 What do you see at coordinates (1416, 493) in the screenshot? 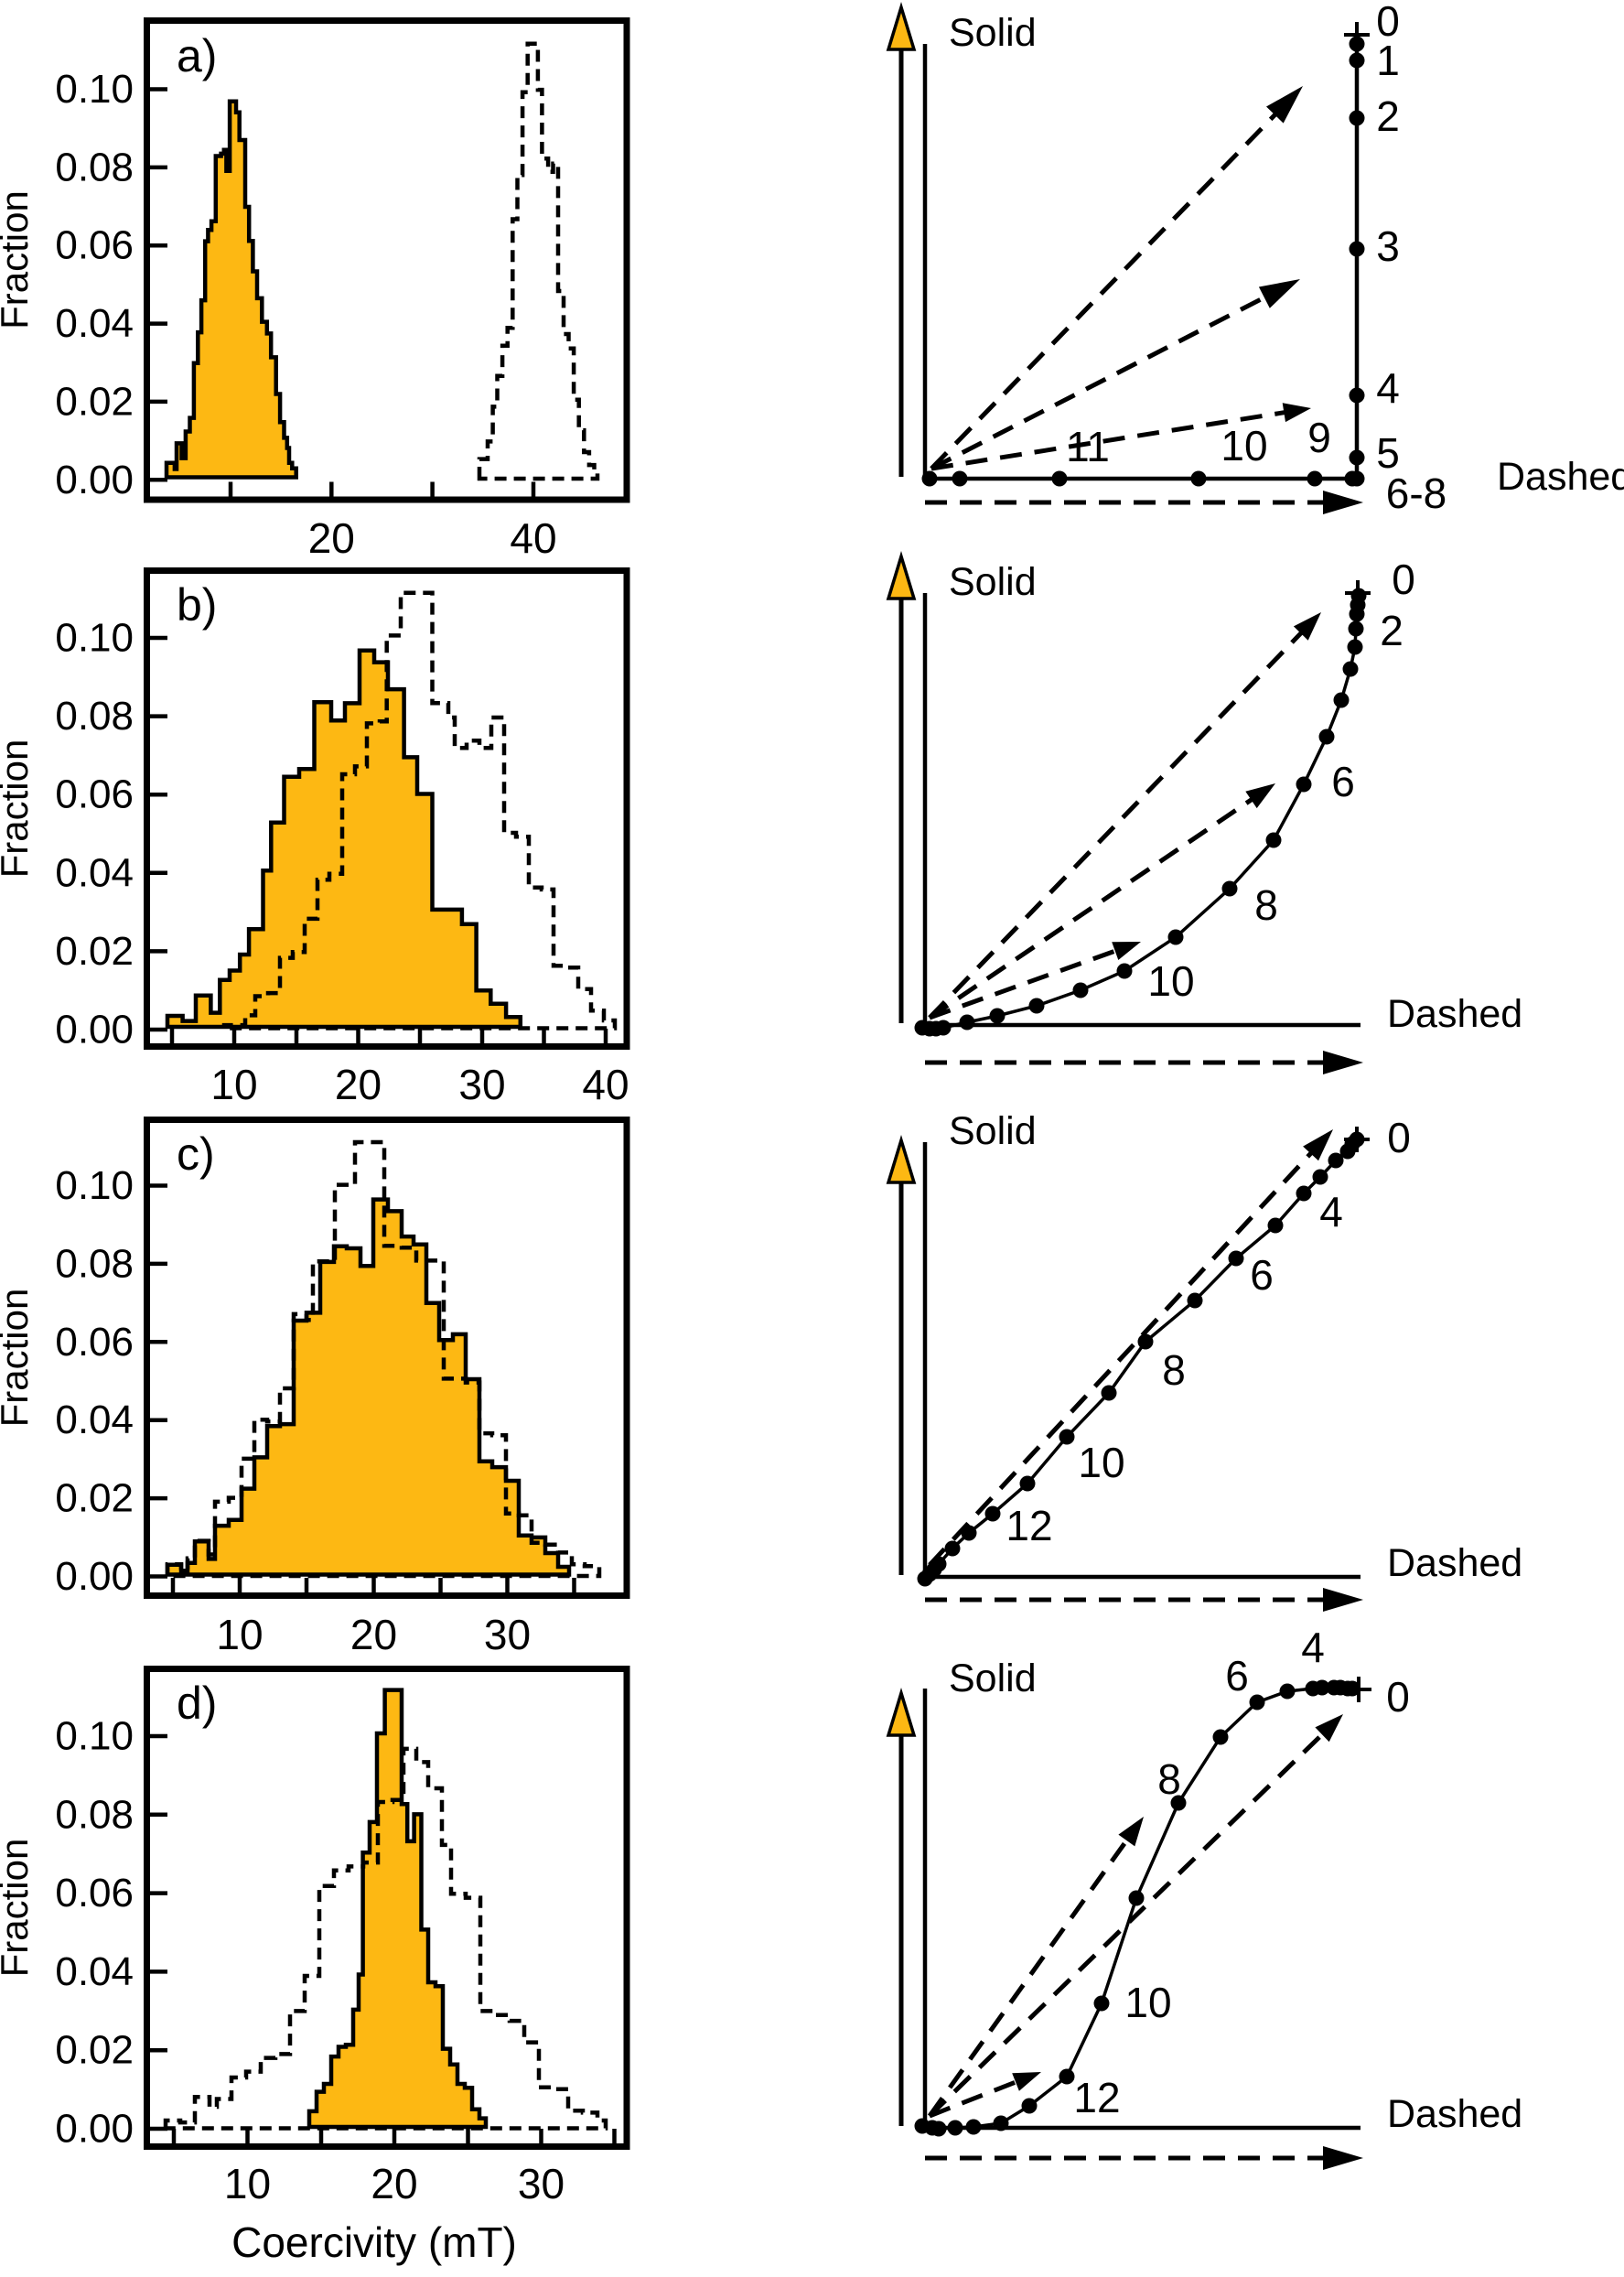
I see `svg-text: 6-8` at bounding box center [1416, 493].